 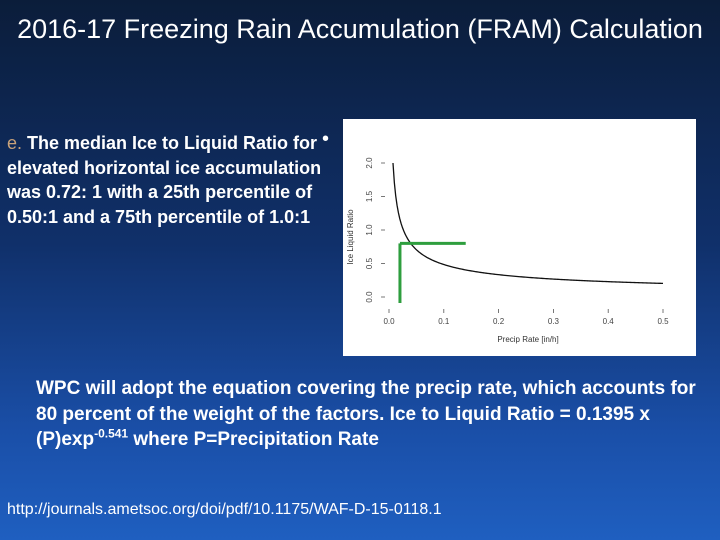 I want to click on ilr-curve, so click(x=528, y=223).